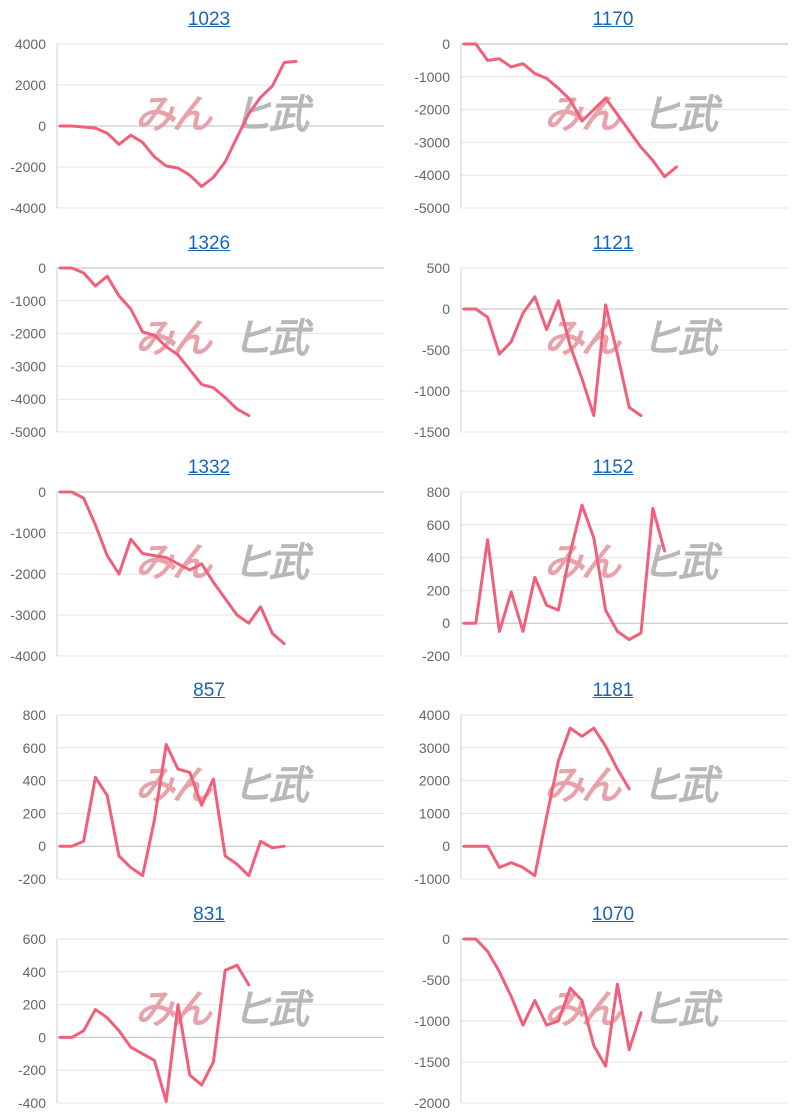  I want to click on chart-title-link: 1181, so click(613, 690).